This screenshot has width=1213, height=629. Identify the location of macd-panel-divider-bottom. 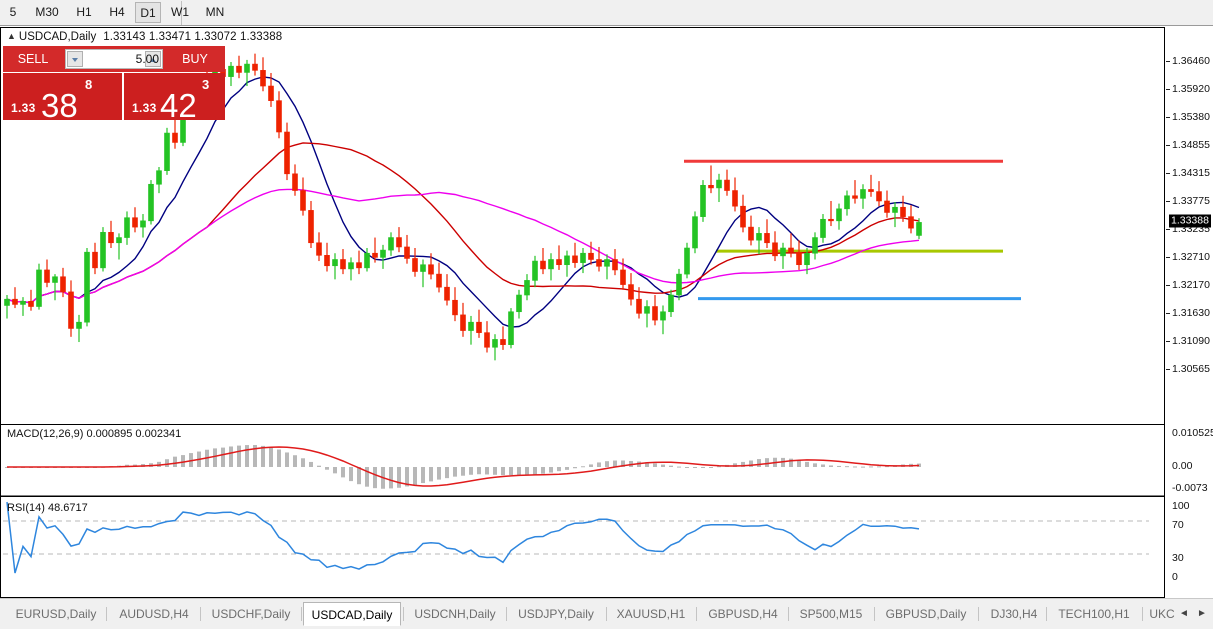
(583, 496).